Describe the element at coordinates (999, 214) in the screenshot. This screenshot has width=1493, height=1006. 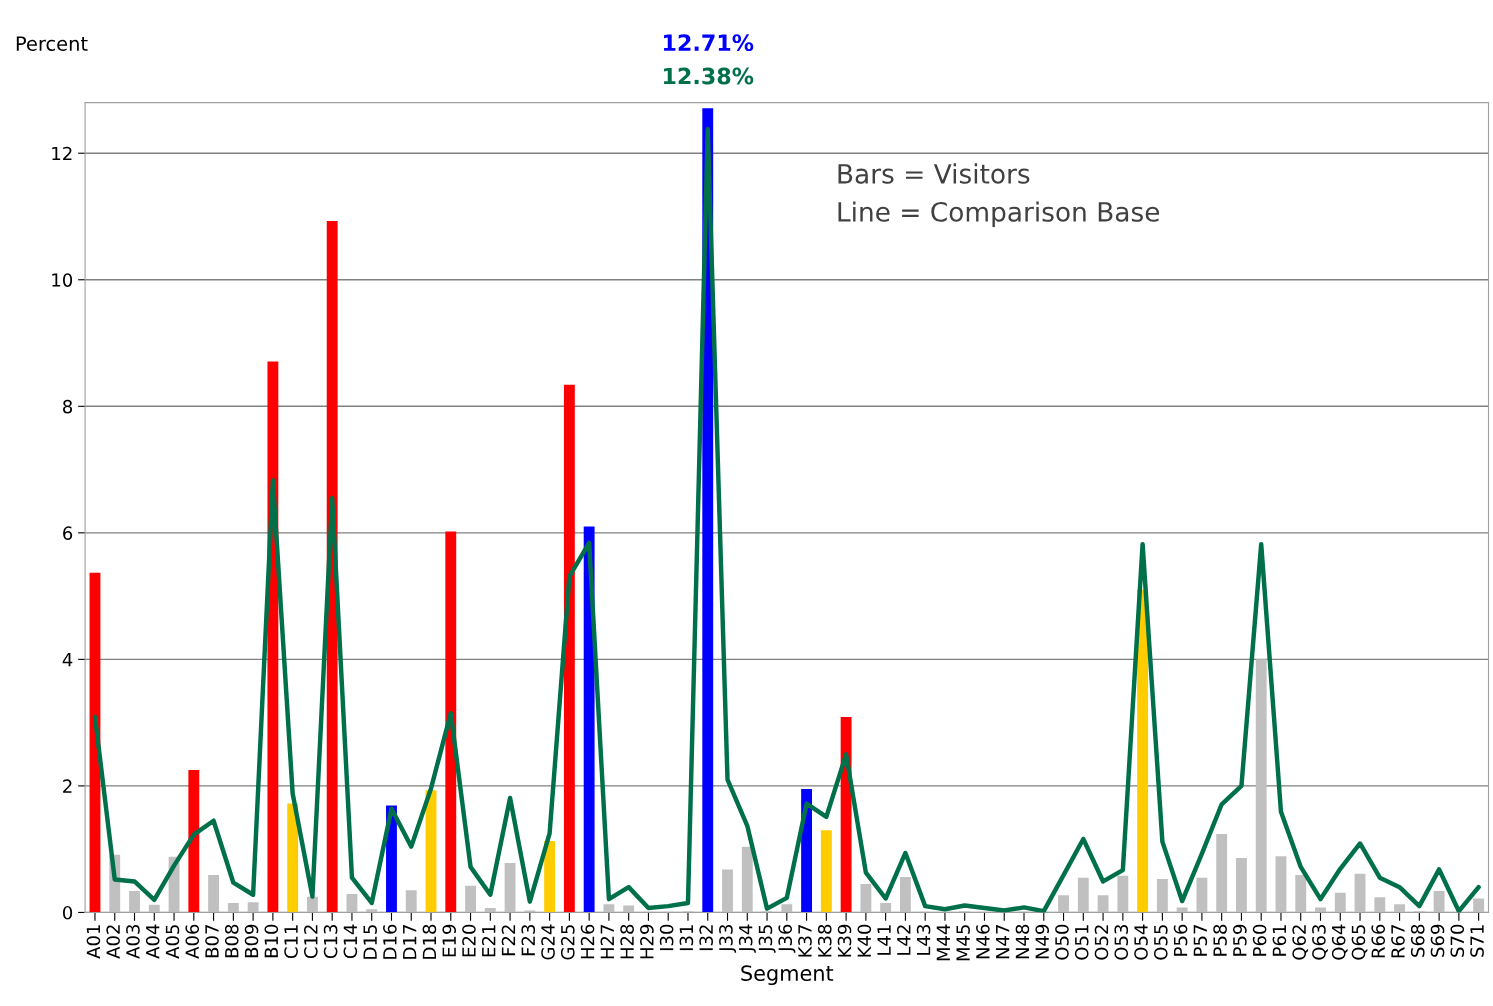
I see `annotation: Line = Comparison Base` at that location.